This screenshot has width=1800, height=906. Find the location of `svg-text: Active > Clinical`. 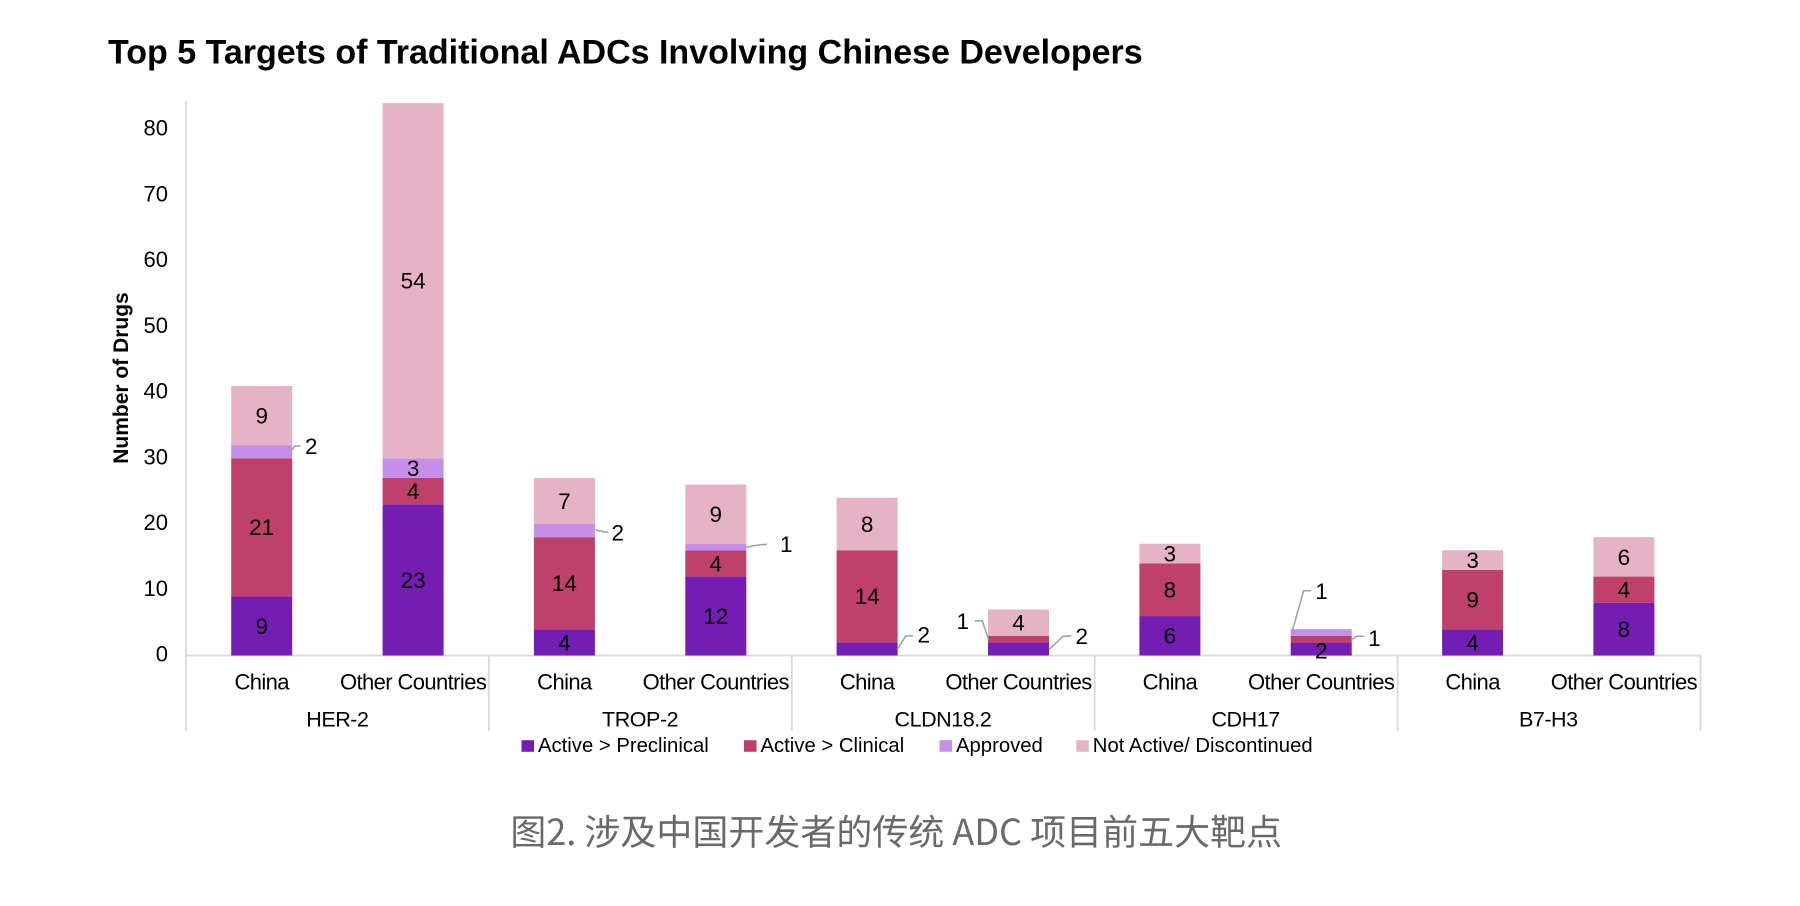

svg-text: Active > Clinical is located at coordinates (833, 746).